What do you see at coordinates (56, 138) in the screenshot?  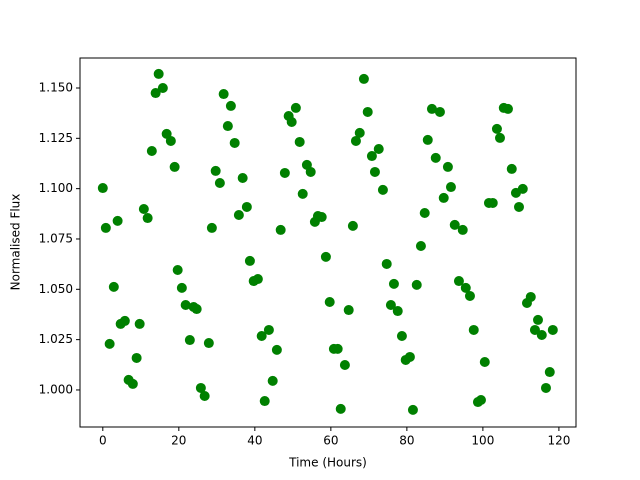 I see `y-tick-label: 1.125` at bounding box center [56, 138].